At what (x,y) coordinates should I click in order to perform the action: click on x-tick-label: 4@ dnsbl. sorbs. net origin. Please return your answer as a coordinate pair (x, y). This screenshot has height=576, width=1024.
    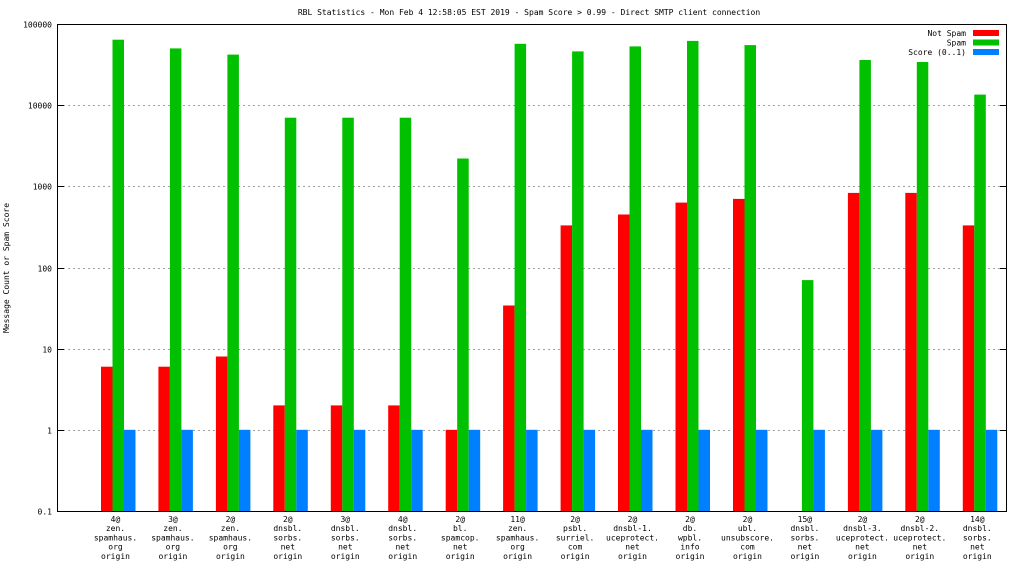
    Looking at the image, I should click on (402, 538).